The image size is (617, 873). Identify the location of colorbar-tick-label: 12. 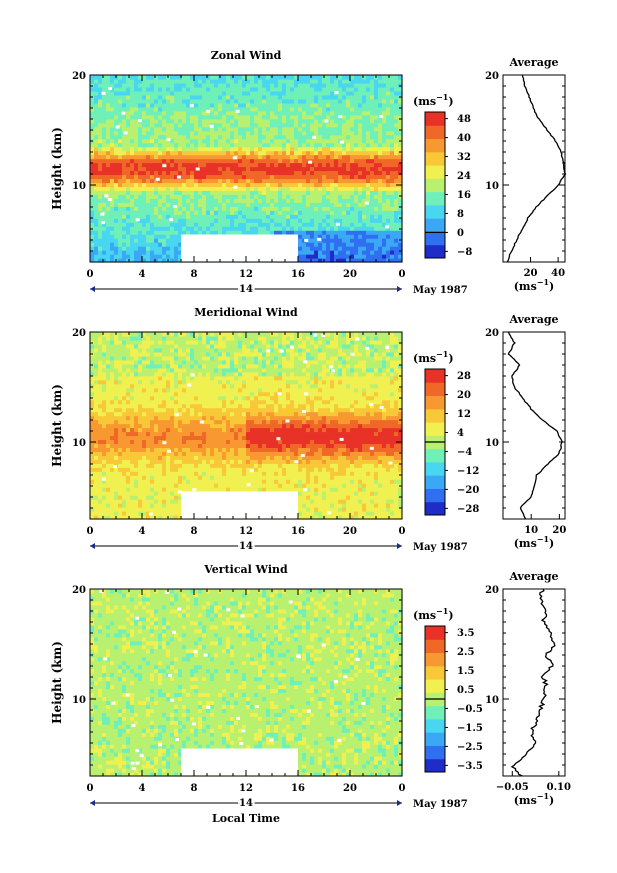
(464, 414).